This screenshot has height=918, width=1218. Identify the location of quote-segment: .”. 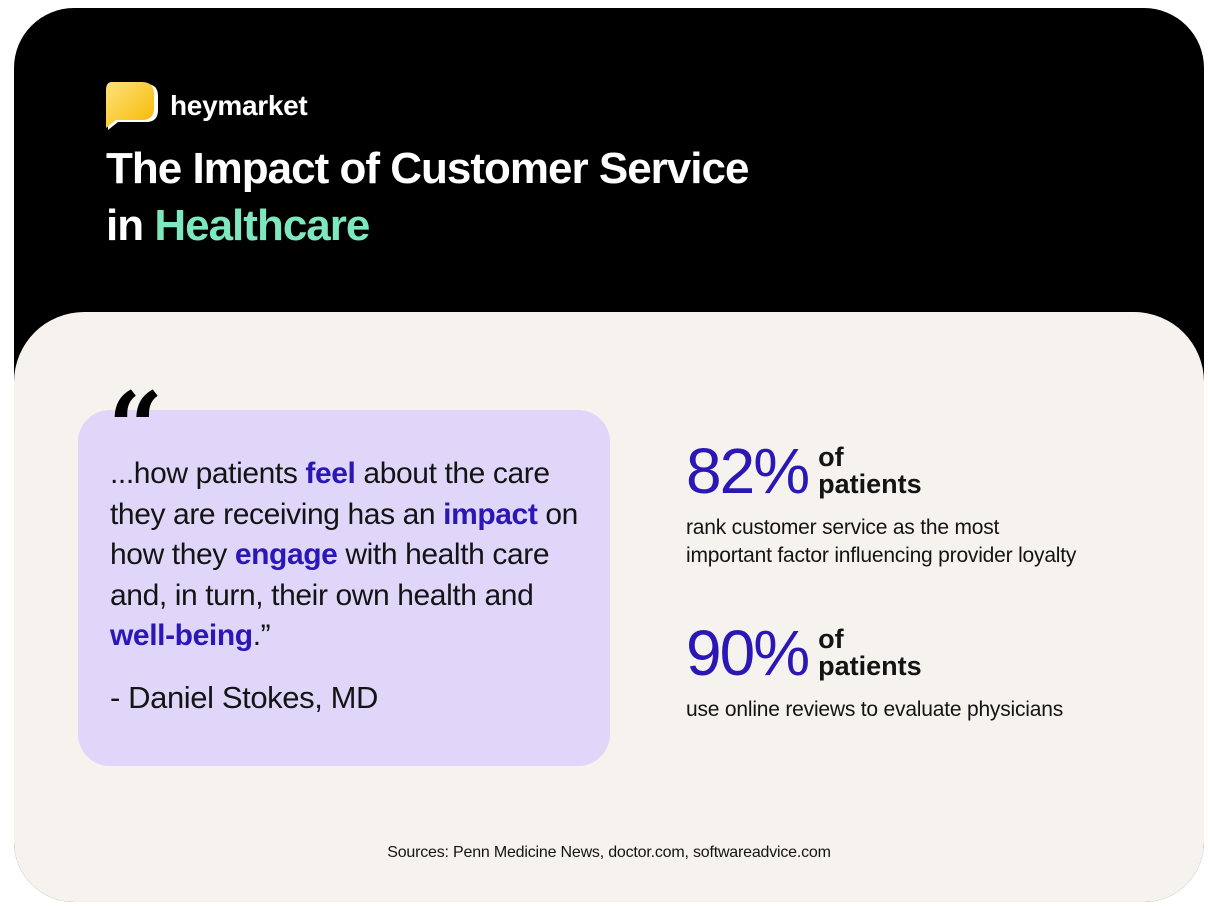
(261, 635).